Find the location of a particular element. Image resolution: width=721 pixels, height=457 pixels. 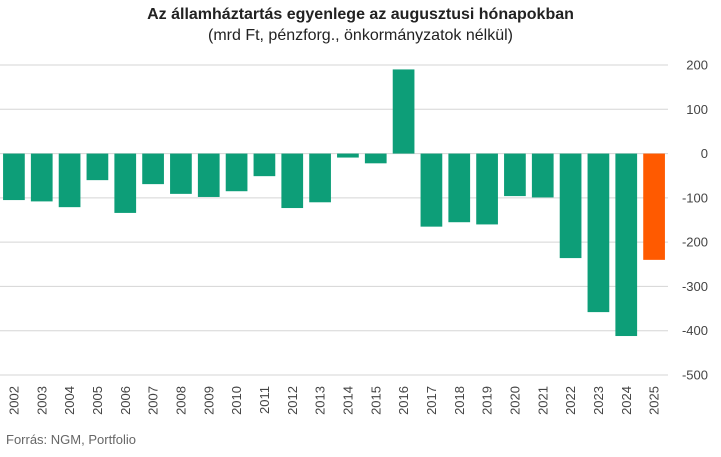

bar-2020 is located at coordinates (515, 175).